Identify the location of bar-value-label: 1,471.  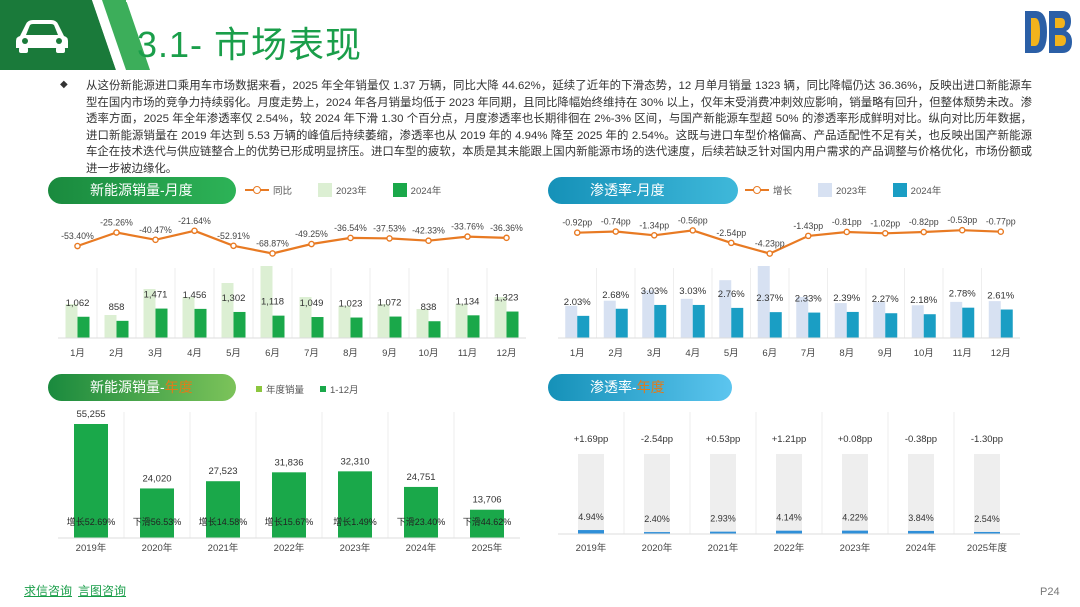
(156, 295).